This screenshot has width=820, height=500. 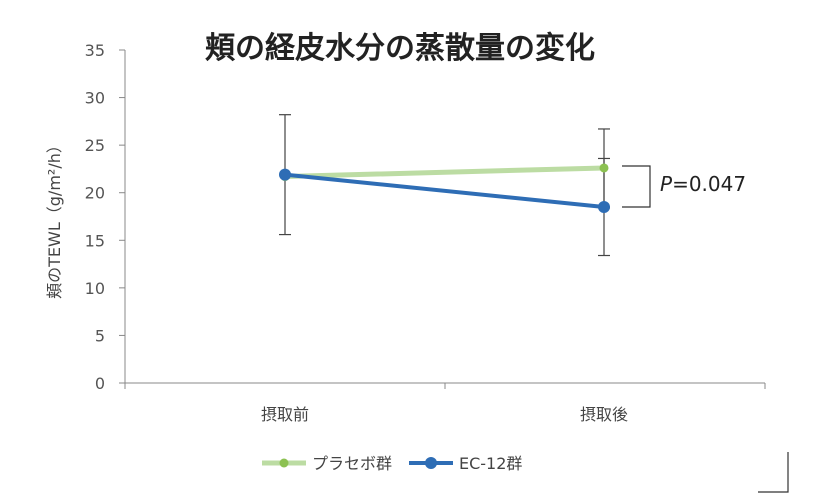 I want to click on y-tick-label-5: 5, so click(x=100, y=335).